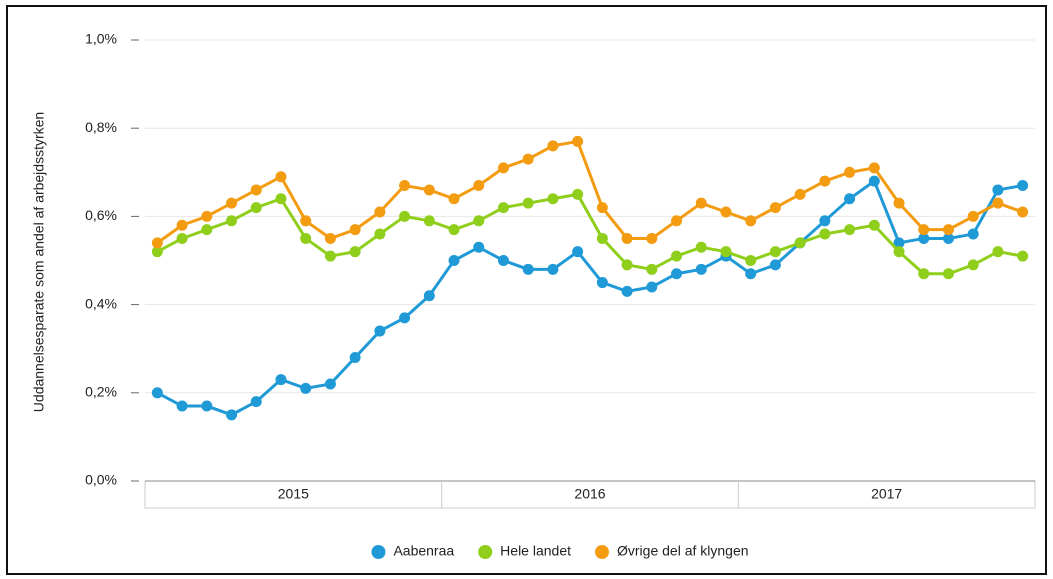  I want to click on series-line, so click(589, 234).